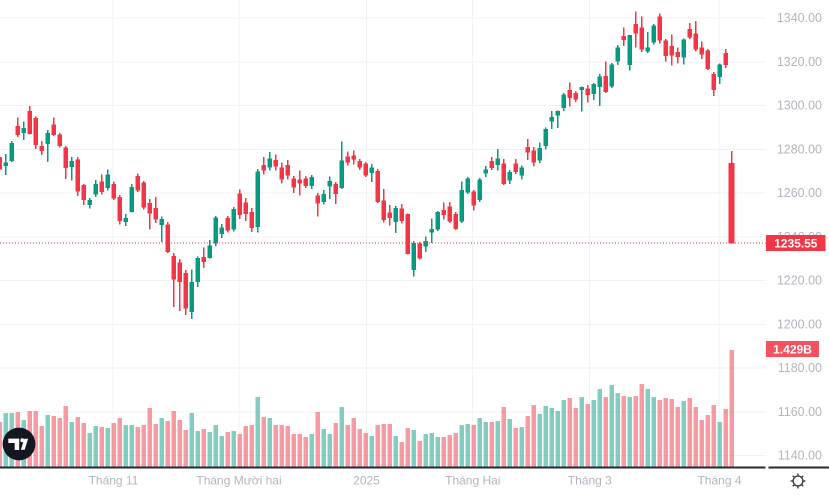  I want to click on svg-text: 1300.00, so click(799, 106).